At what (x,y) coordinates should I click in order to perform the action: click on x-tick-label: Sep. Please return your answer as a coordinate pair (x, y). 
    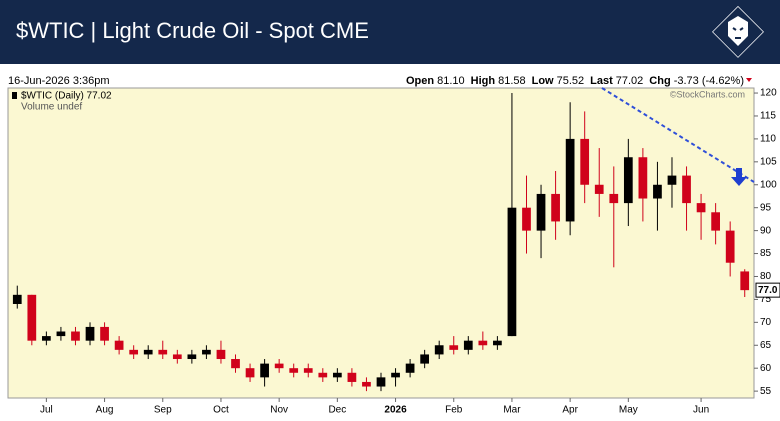
    Looking at the image, I should click on (163, 410).